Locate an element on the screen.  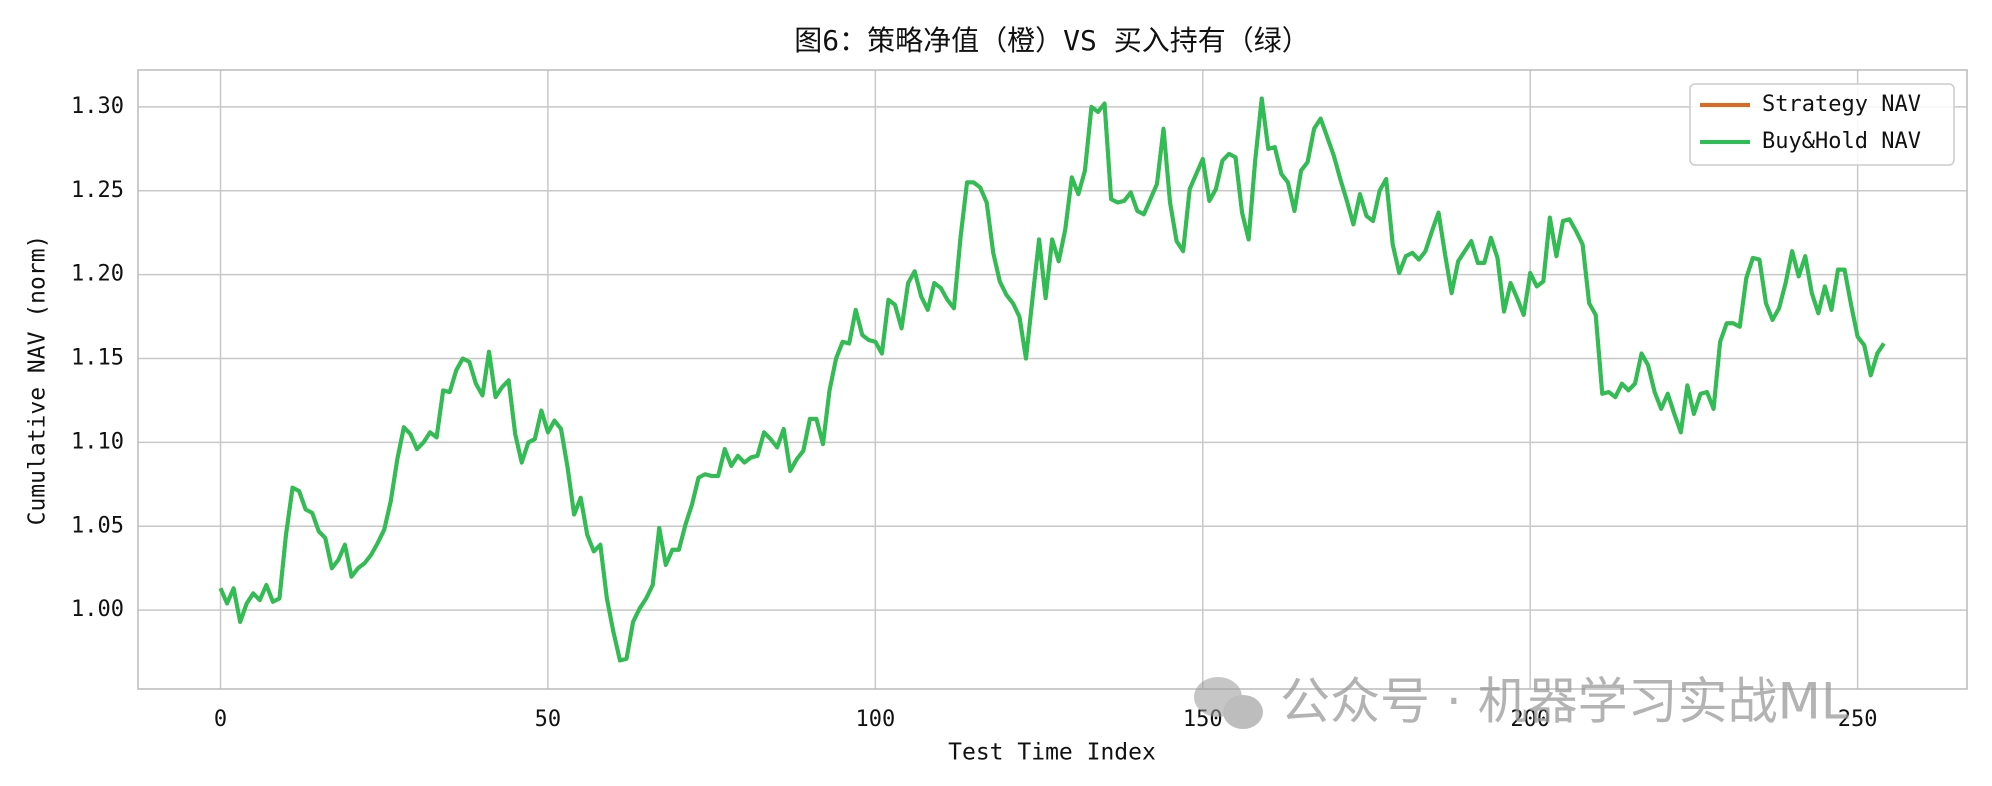
watermark-icon is located at coordinates (1228, 703).